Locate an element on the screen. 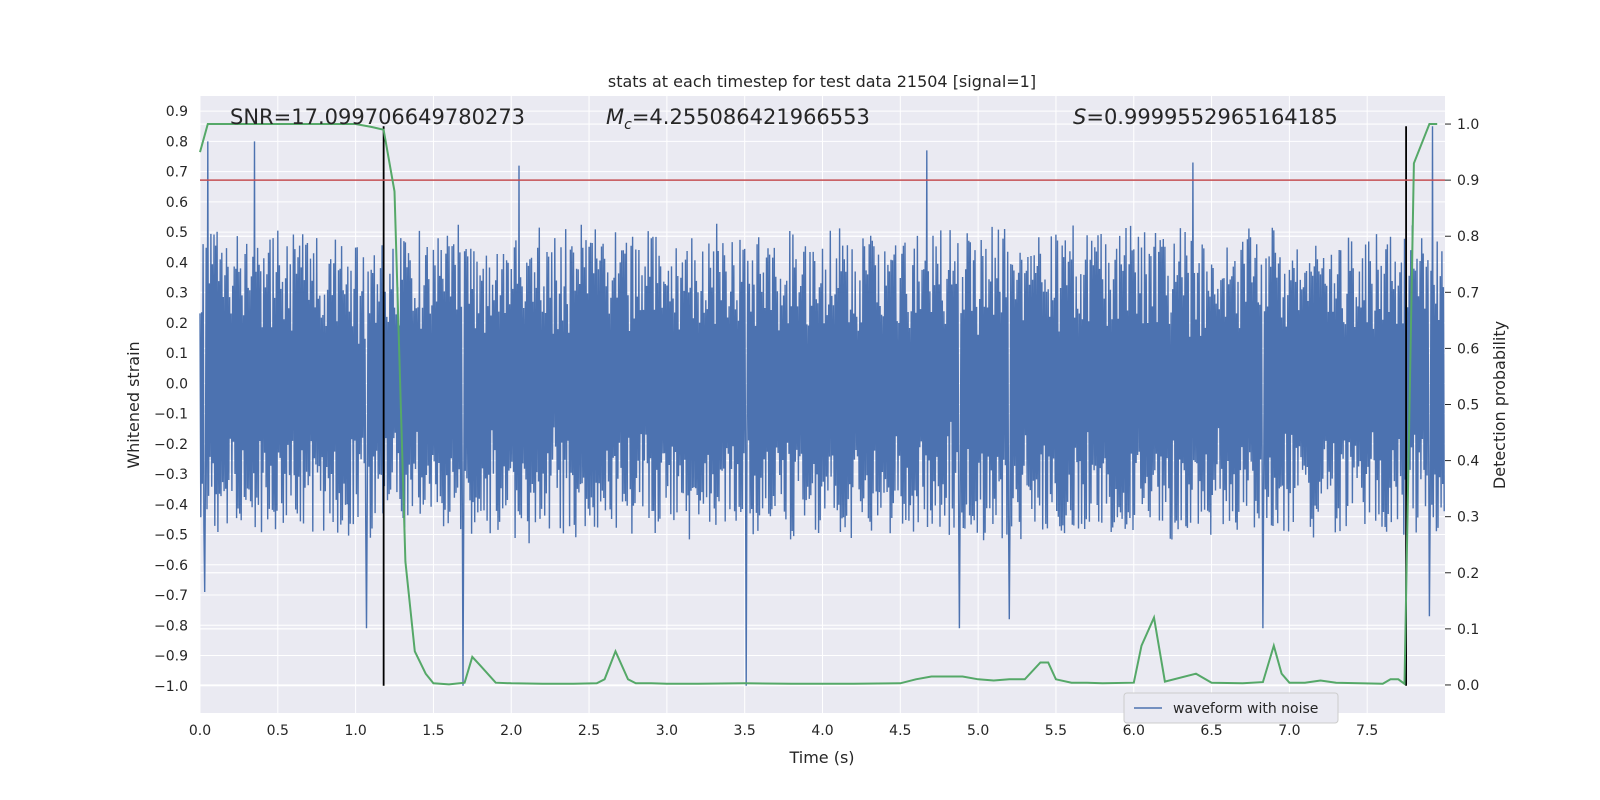 The image size is (1600, 800). y2-tick-label: 0.6 is located at coordinates (1468, 349).